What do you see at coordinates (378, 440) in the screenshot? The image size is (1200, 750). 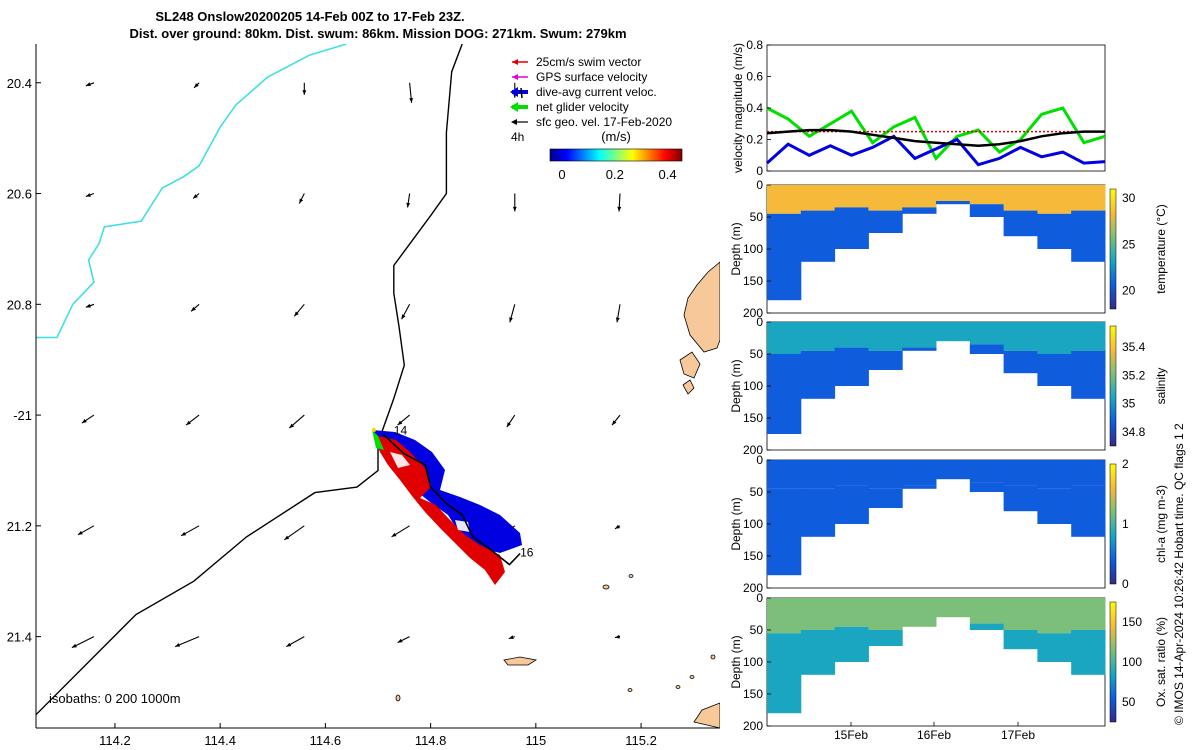 I see `swath-green` at bounding box center [378, 440].